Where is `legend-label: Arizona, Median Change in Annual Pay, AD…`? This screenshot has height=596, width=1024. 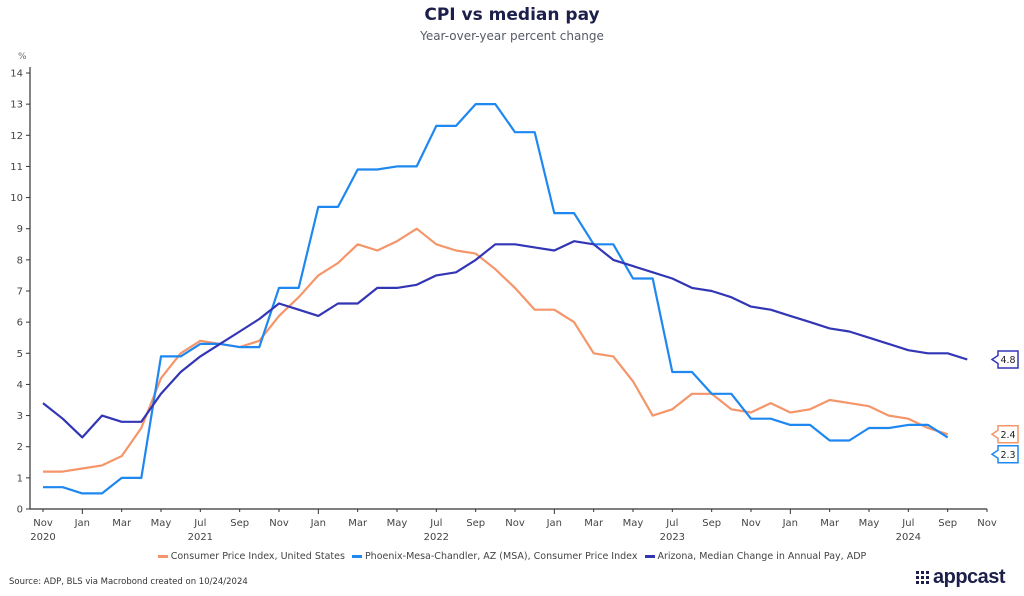 legend-label: Arizona, Median Change in Annual Pay, AD… is located at coordinates (762, 556).